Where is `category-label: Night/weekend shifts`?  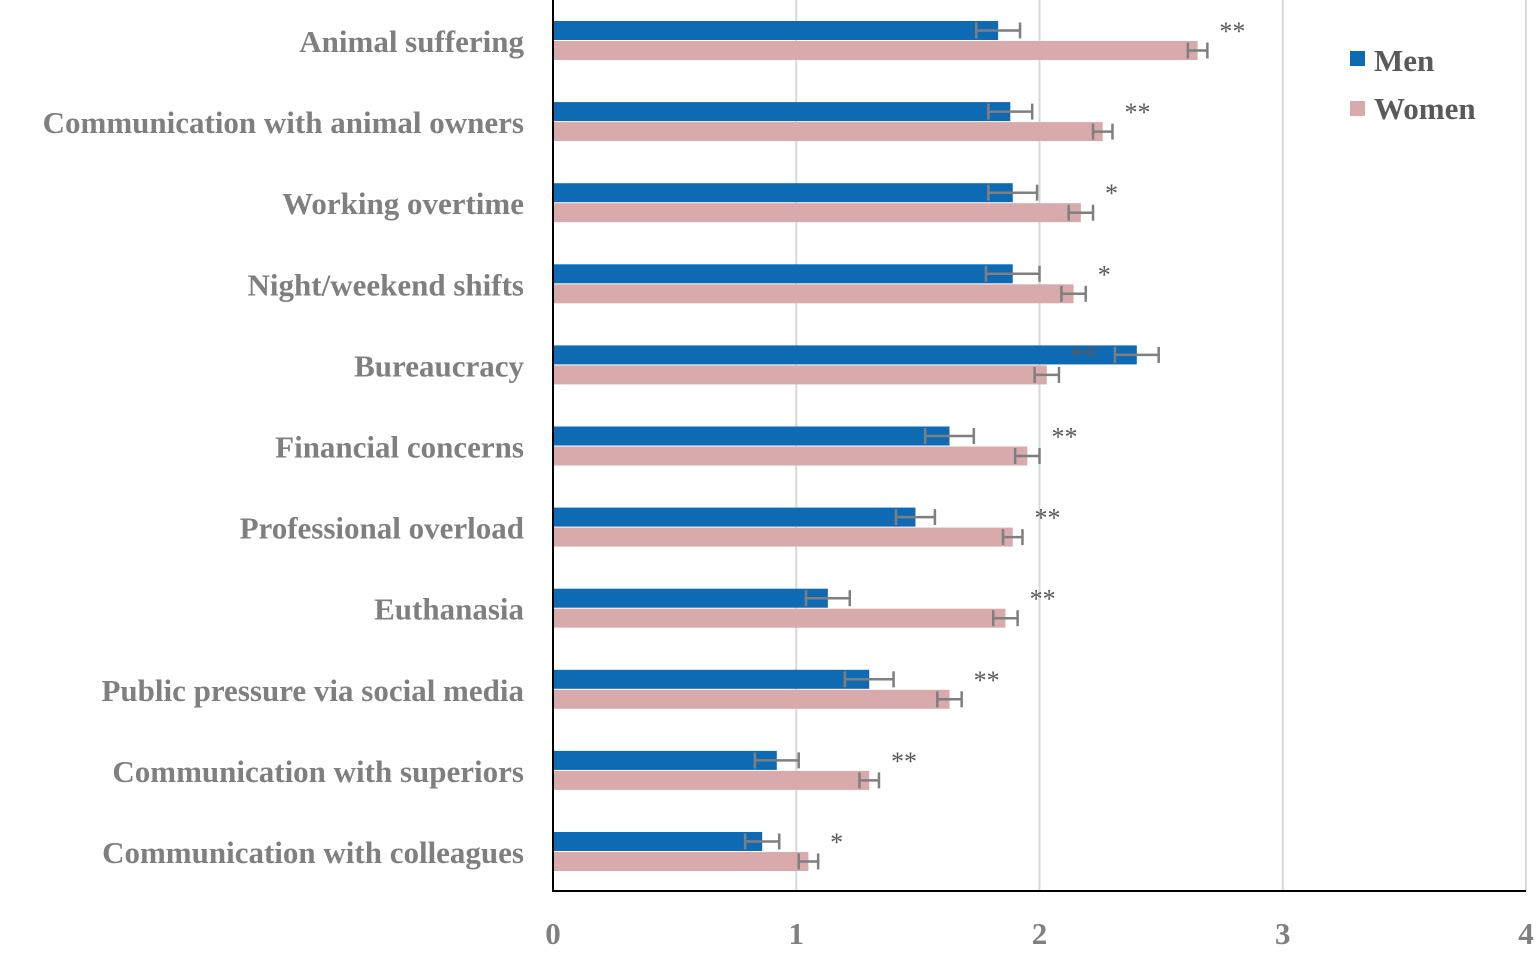
category-label: Night/weekend shifts is located at coordinates (386, 284).